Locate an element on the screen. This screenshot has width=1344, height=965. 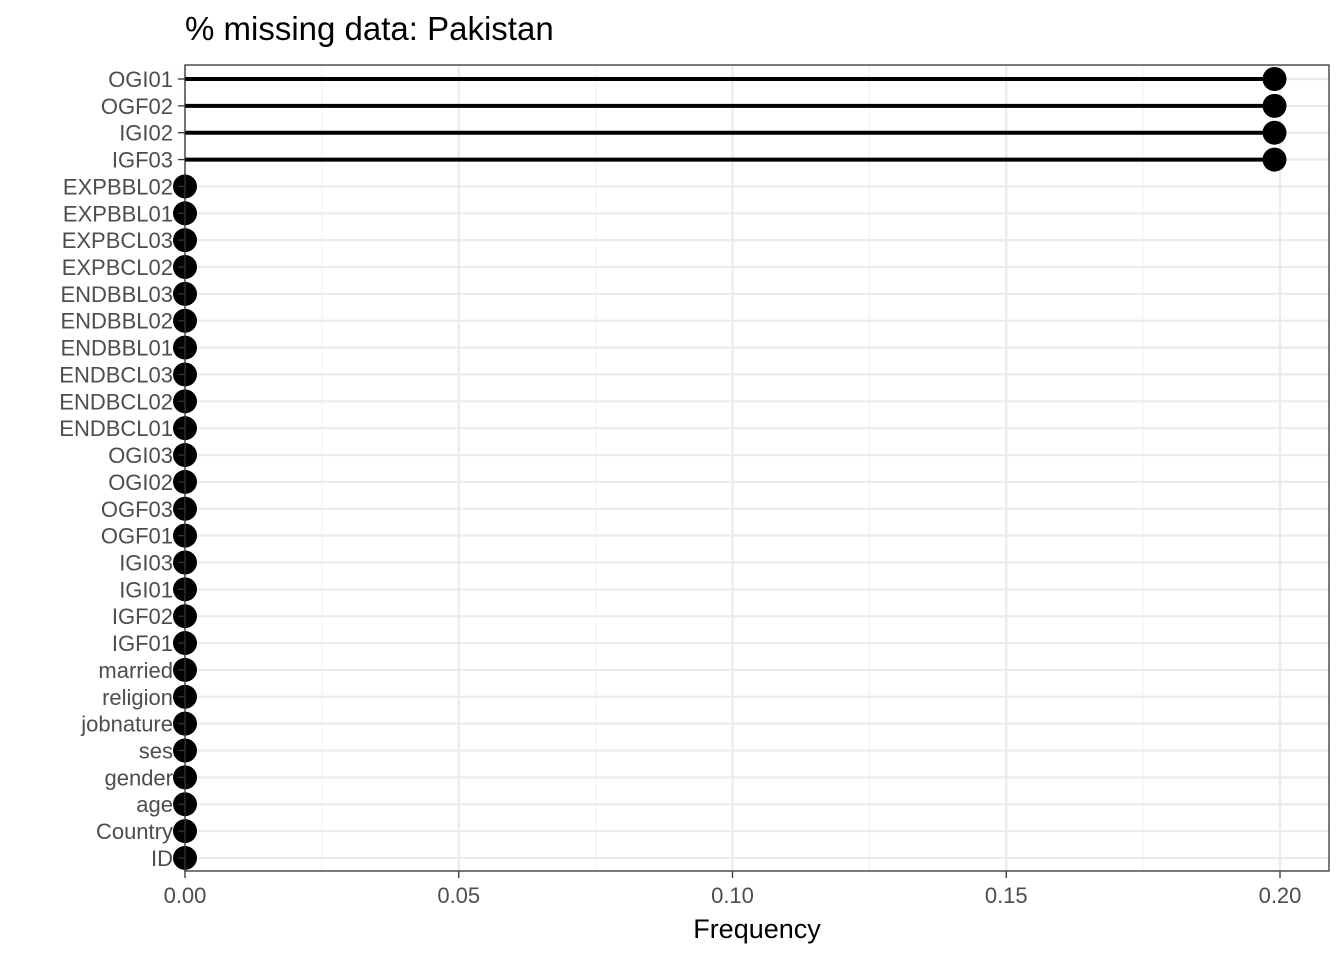
y-tick-label: OGF01 is located at coordinates (137, 536).